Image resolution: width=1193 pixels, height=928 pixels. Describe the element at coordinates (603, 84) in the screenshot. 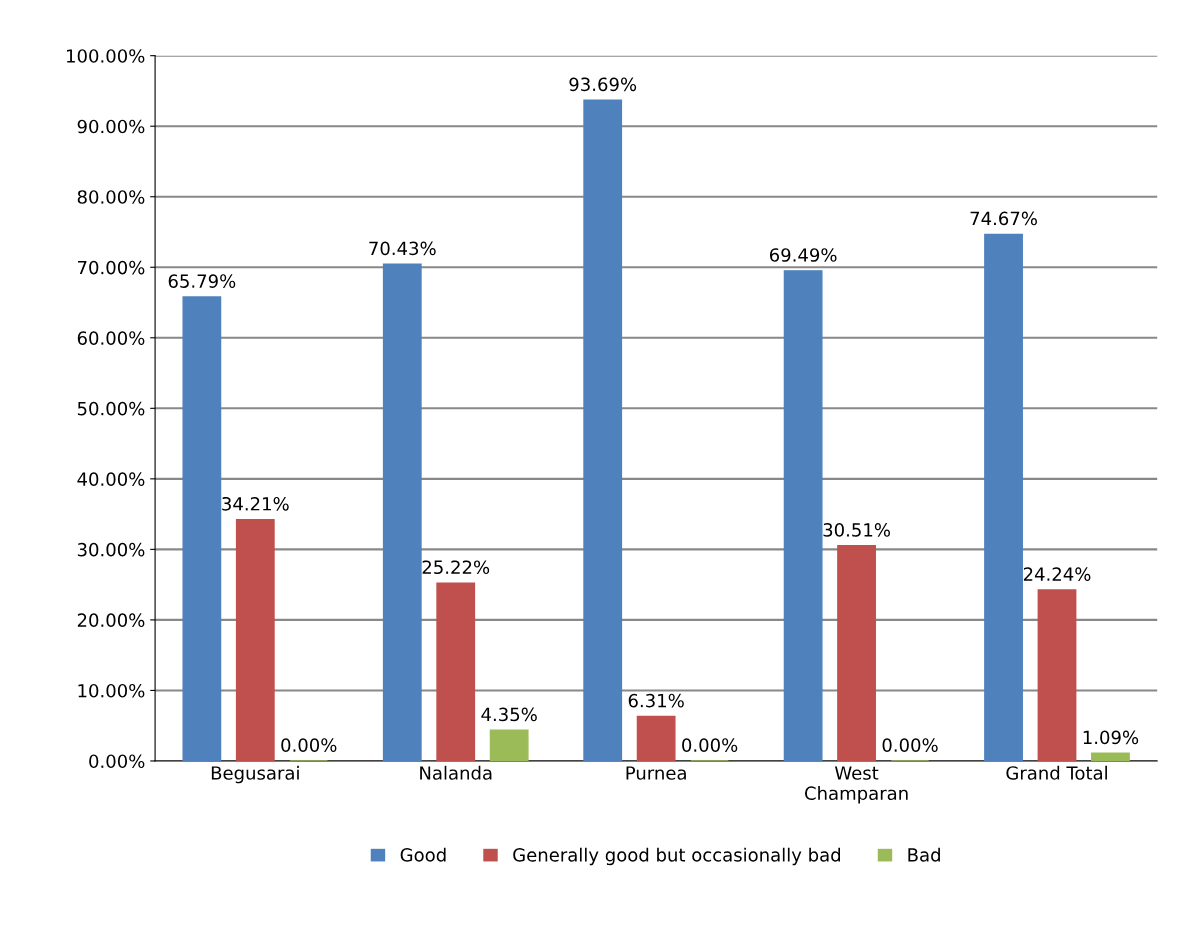

I see `data-label: 93.69%` at that location.